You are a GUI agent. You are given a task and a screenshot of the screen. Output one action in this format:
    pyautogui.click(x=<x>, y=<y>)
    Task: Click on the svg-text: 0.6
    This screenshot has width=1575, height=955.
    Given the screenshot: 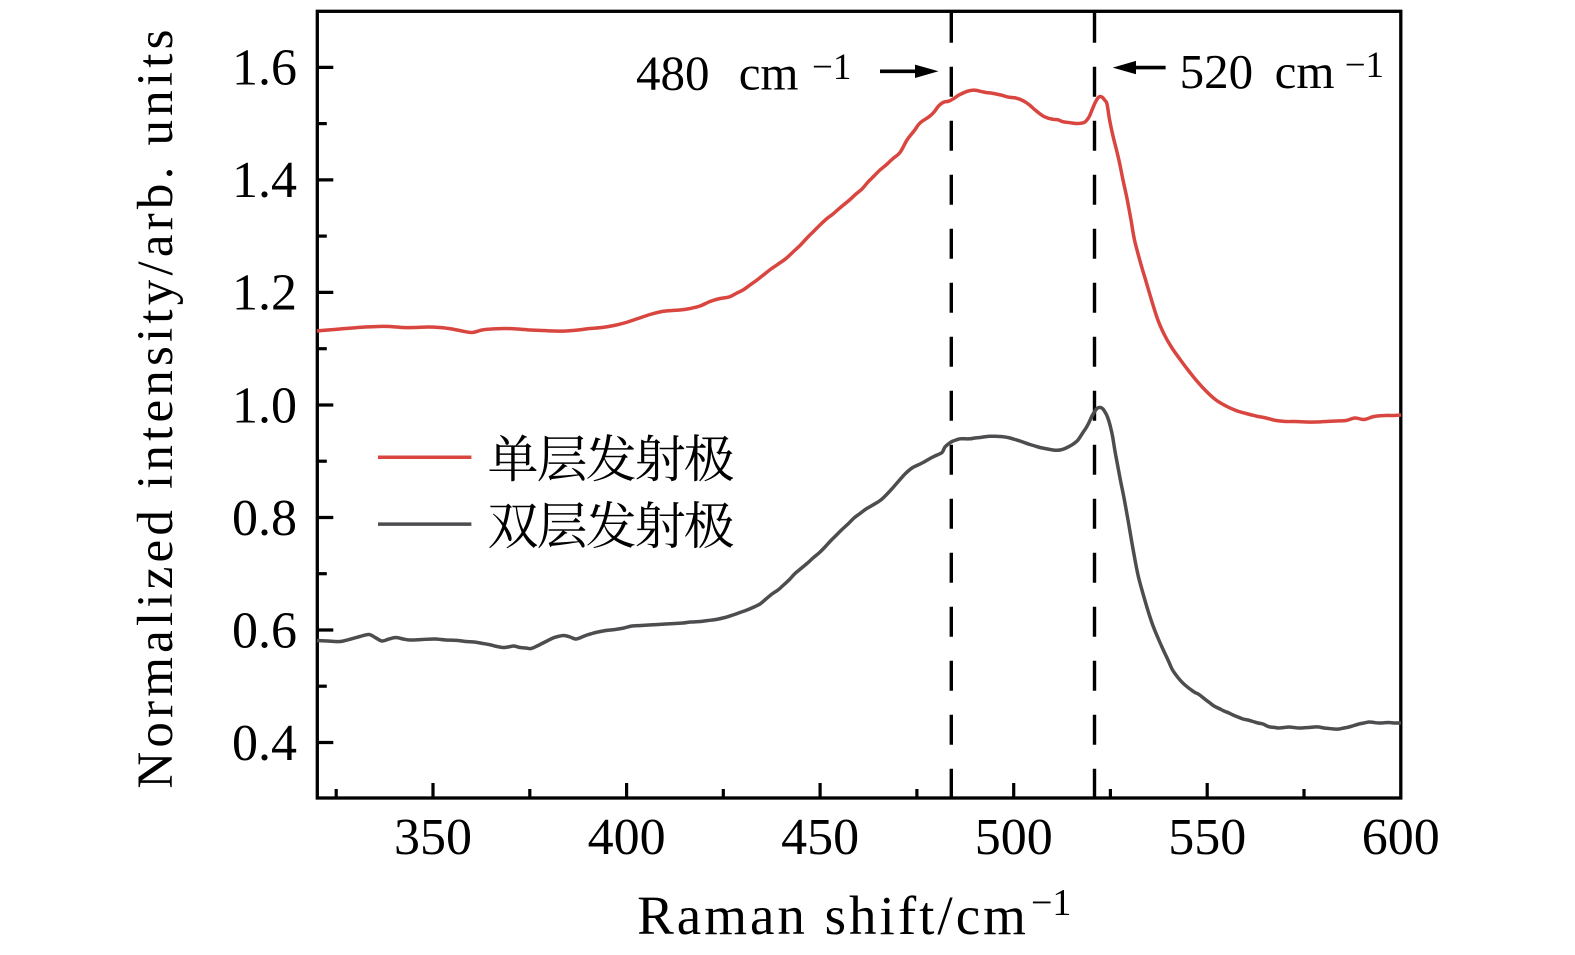 What is the action you would take?
    pyautogui.click(x=264, y=630)
    